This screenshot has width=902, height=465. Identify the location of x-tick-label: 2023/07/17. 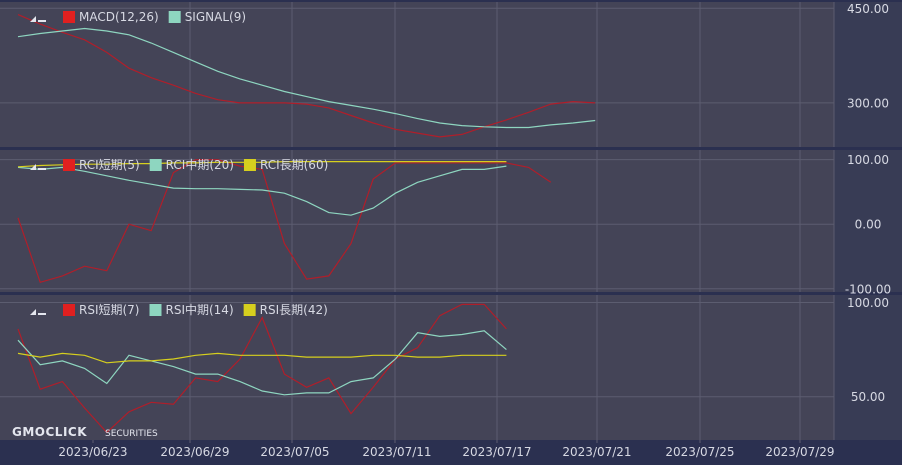
(496, 452).